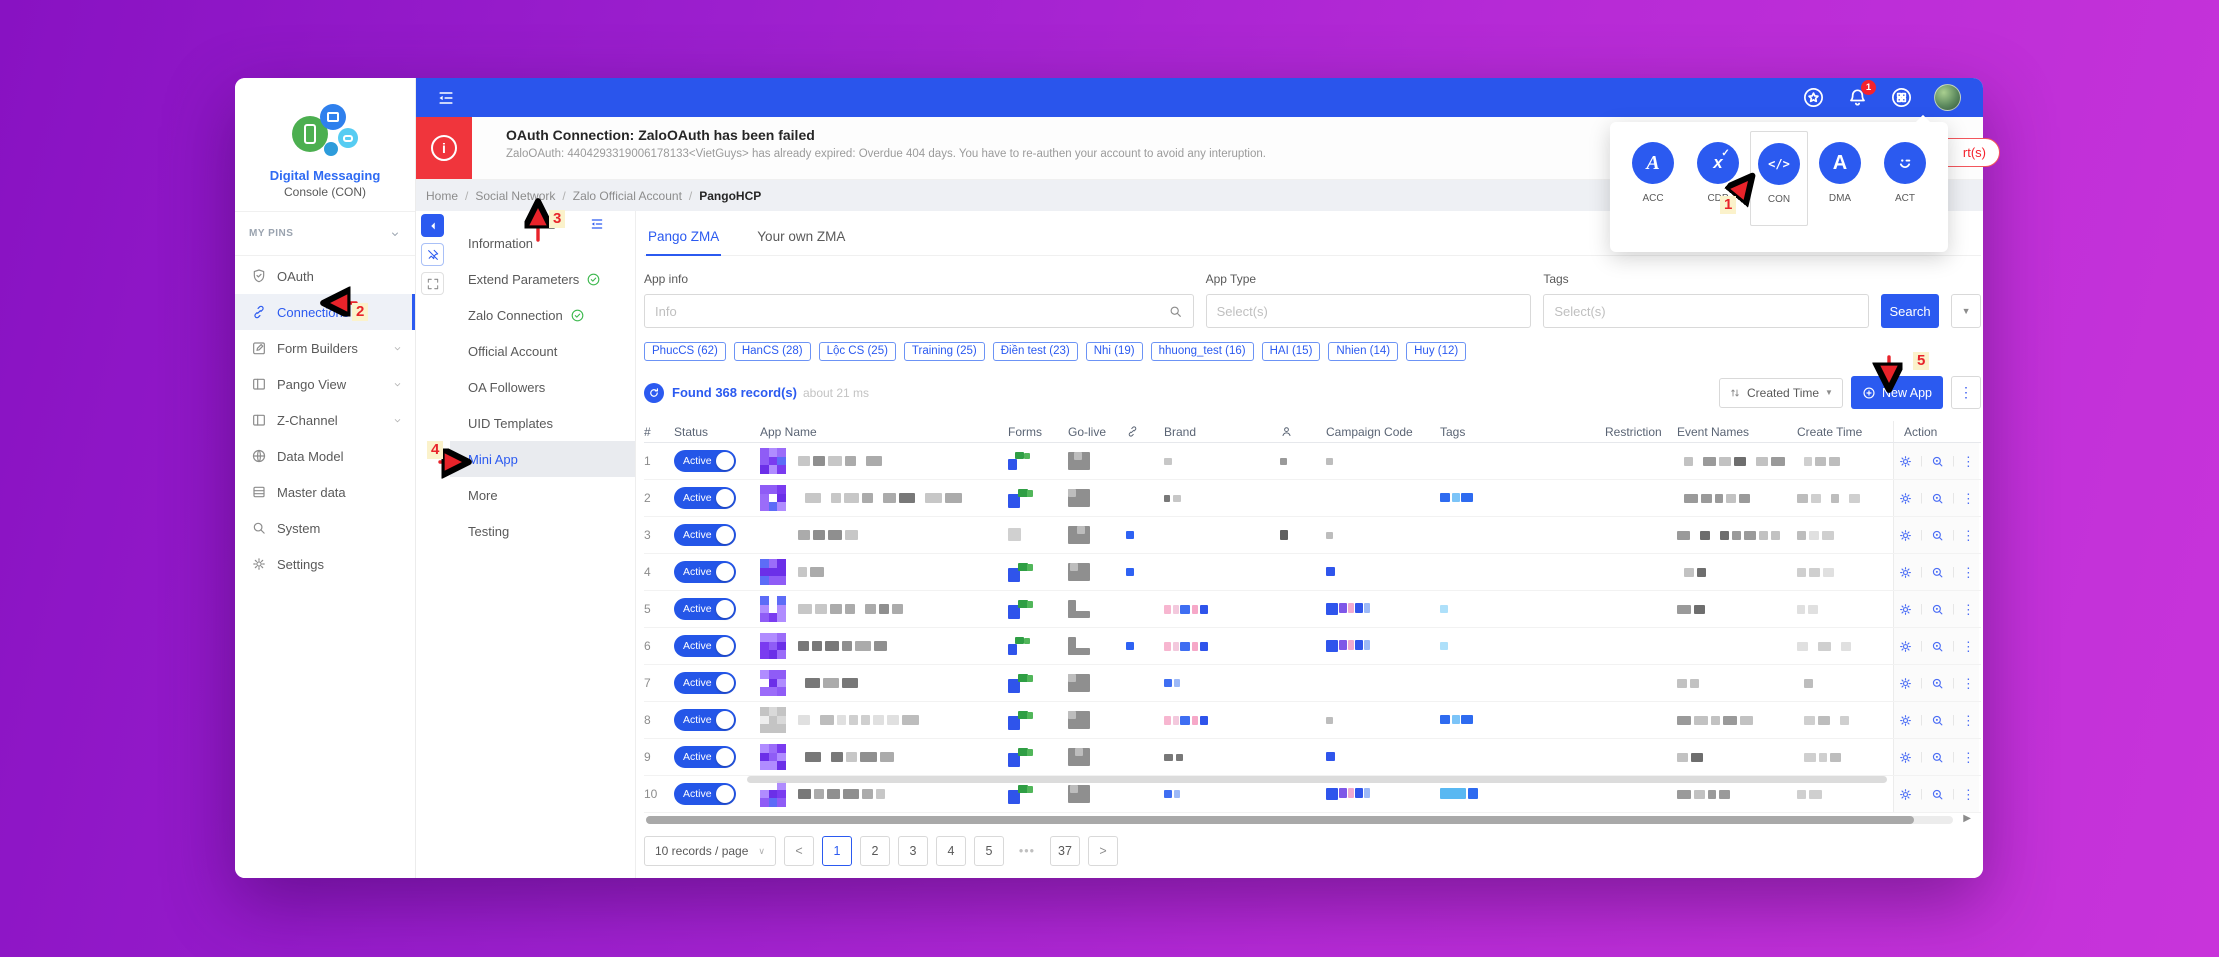 This screenshot has width=2219, height=957. Describe the element at coordinates (432, 283) in the screenshot. I see `fullscreen-icon` at that location.